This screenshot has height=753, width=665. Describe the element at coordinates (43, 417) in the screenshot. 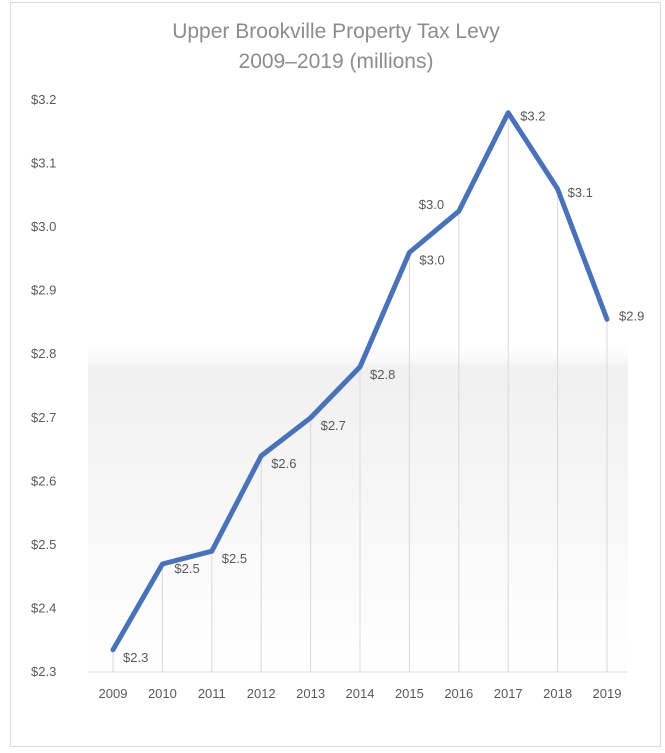

I see `y-tick-label: $2.7` at that location.